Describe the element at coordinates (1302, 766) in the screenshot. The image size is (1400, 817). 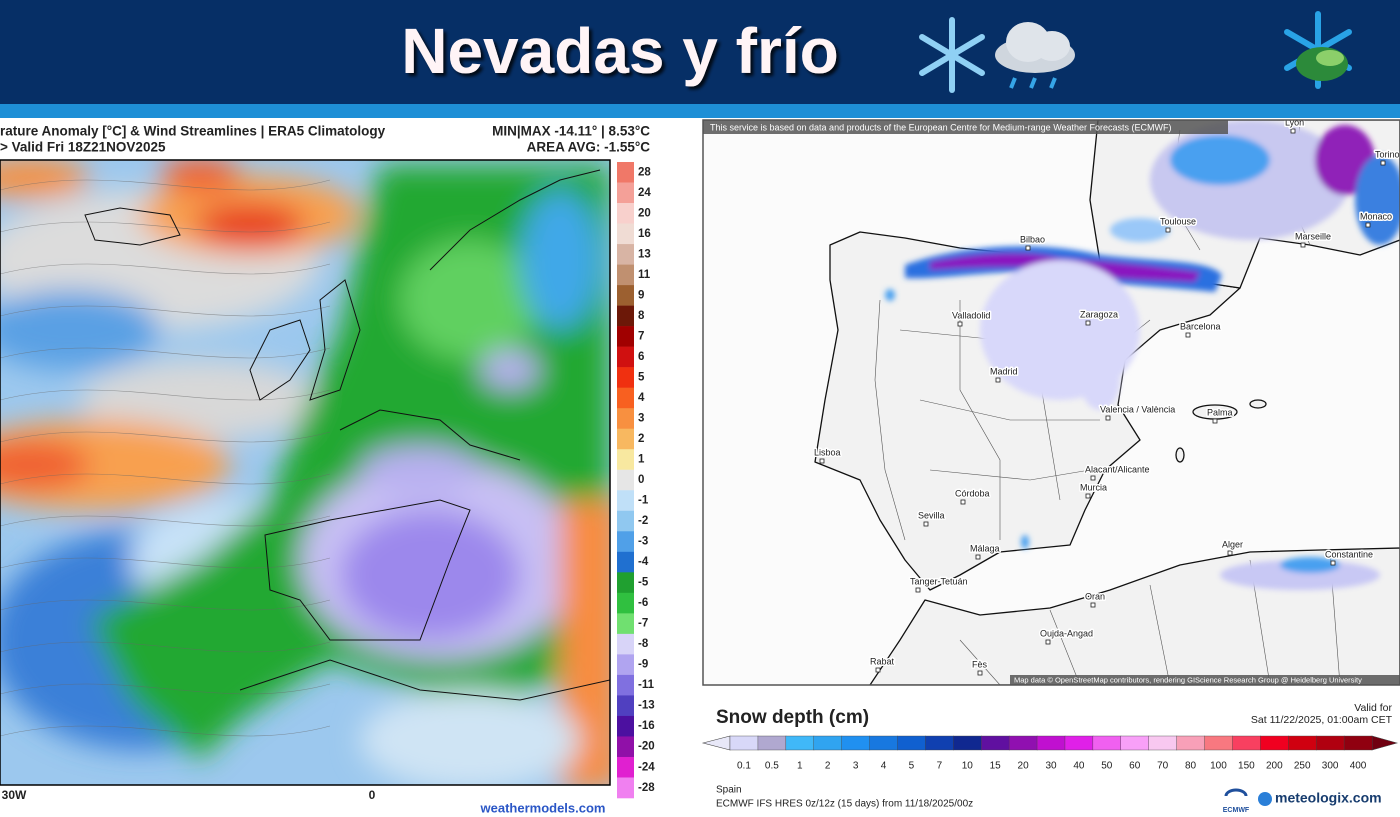
I see `legend-label: 250` at that location.